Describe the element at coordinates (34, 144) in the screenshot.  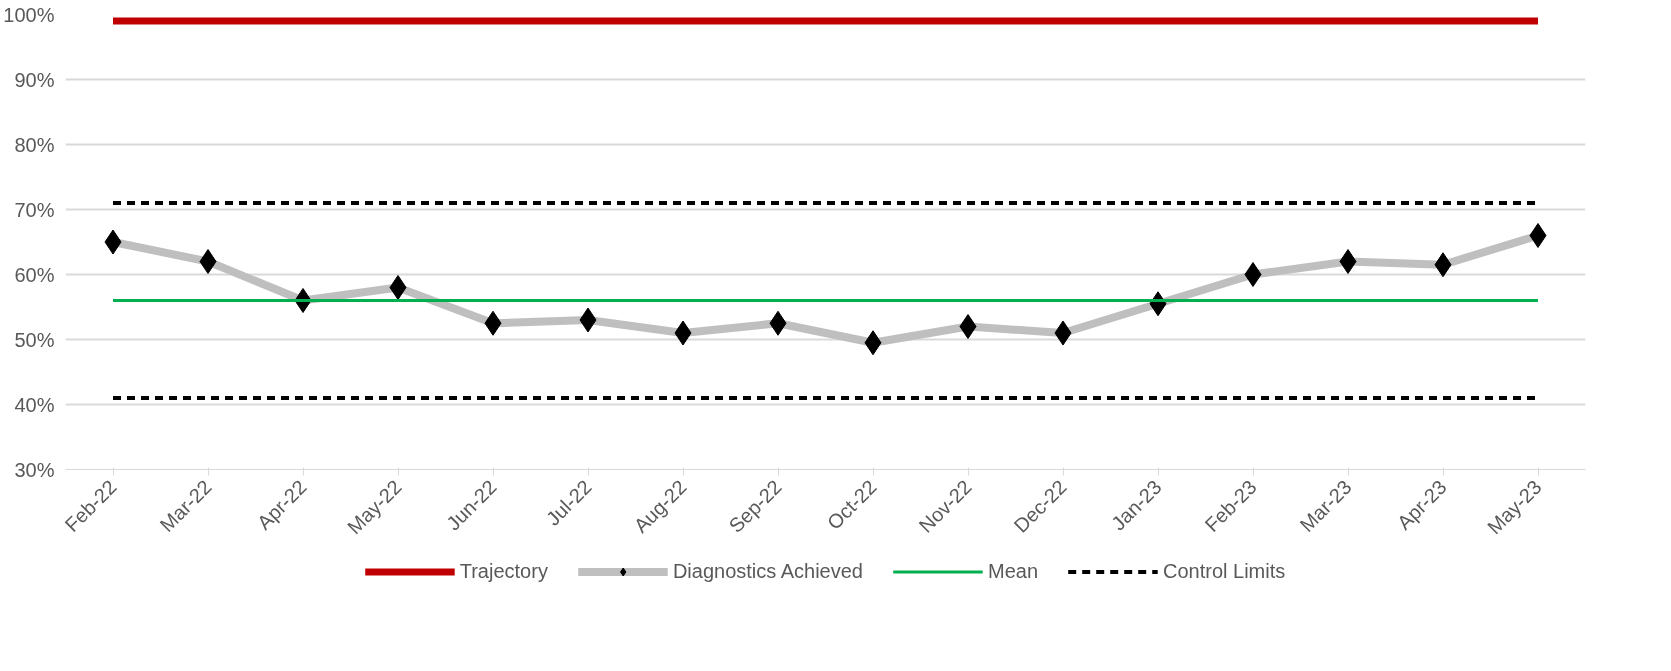
I see `y-tick-label: 80%` at that location.